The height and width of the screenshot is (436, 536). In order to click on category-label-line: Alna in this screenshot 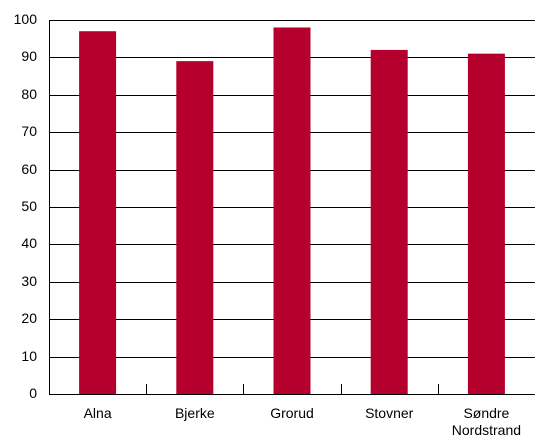, I will do `click(98, 413)`.